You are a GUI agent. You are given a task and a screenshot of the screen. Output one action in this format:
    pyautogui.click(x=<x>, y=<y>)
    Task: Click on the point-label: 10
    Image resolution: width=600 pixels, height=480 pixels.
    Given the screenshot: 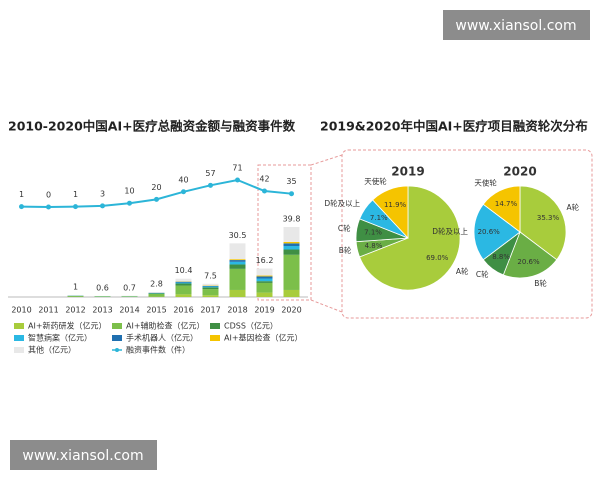 What is the action you would take?
    pyautogui.click(x=129, y=191)
    